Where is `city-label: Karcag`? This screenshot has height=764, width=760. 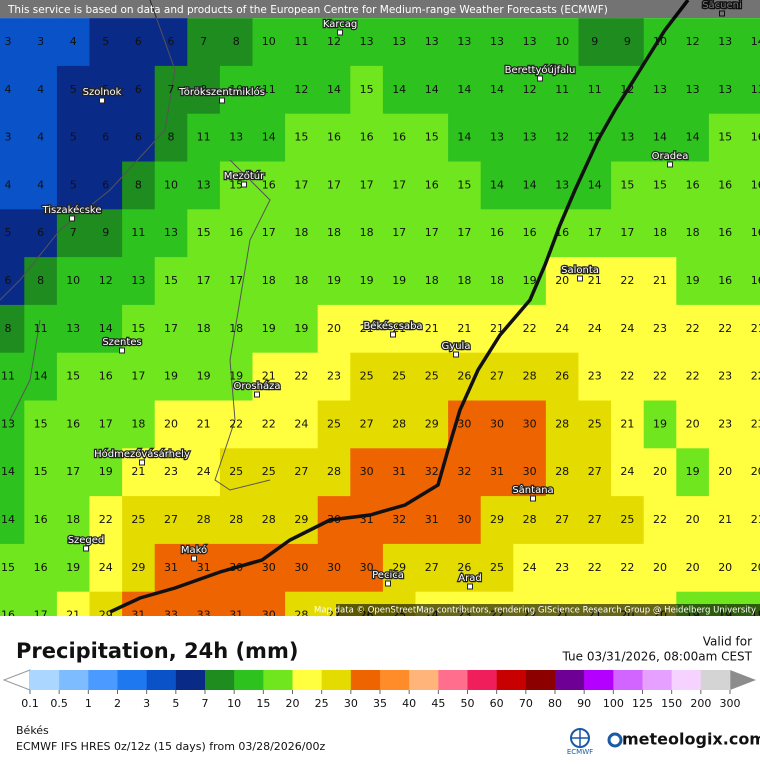 city-label: Karcag is located at coordinates (340, 24).